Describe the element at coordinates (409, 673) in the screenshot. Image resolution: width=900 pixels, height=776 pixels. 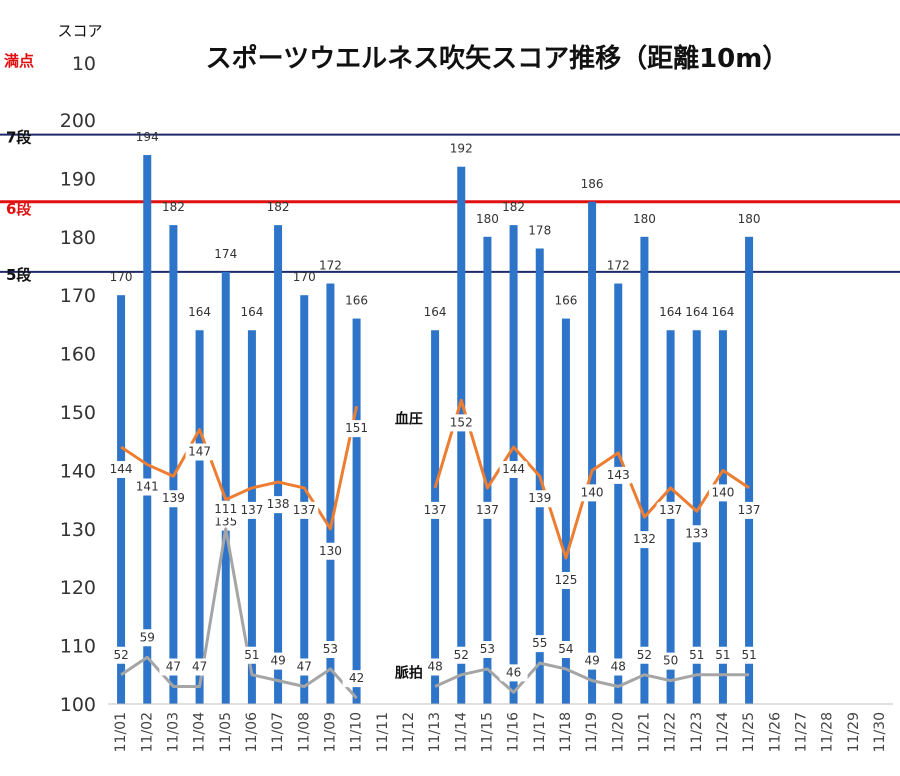
I see `series-name-label: 脈拍` at that location.